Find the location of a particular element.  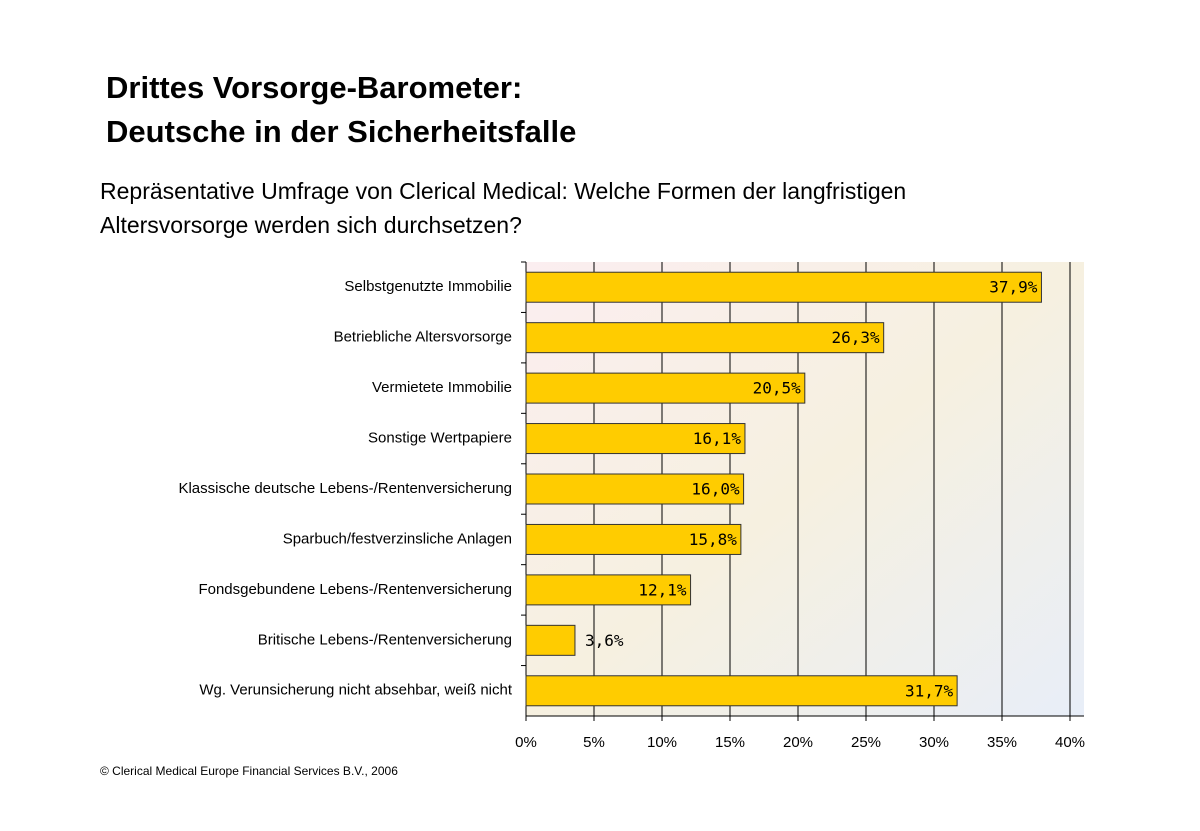

y-tick-label: Vermietete Immobilie is located at coordinates (442, 387).